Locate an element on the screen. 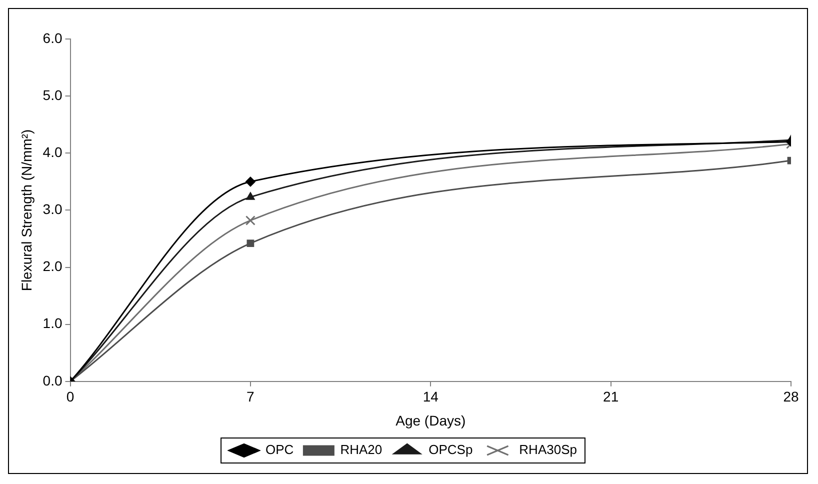 This screenshot has width=818, height=484. legend-label: RHA20 is located at coordinates (361, 450).